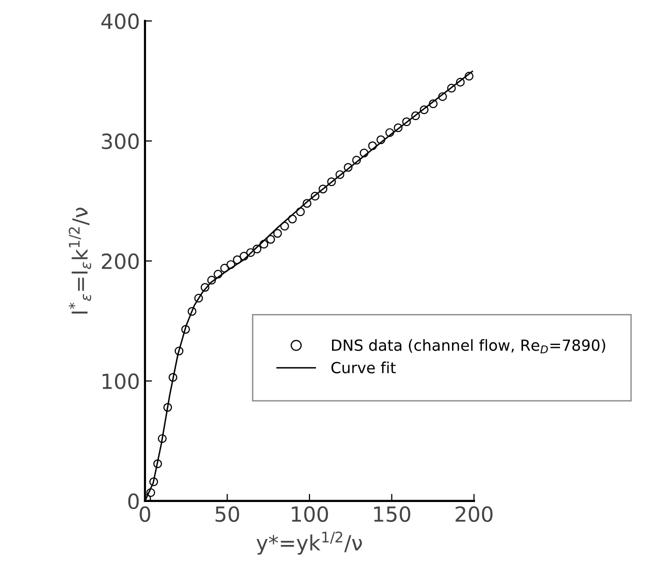  What do you see at coordinates (310, 514) in the screenshot?
I see `x-tick-label: 100` at bounding box center [310, 514].